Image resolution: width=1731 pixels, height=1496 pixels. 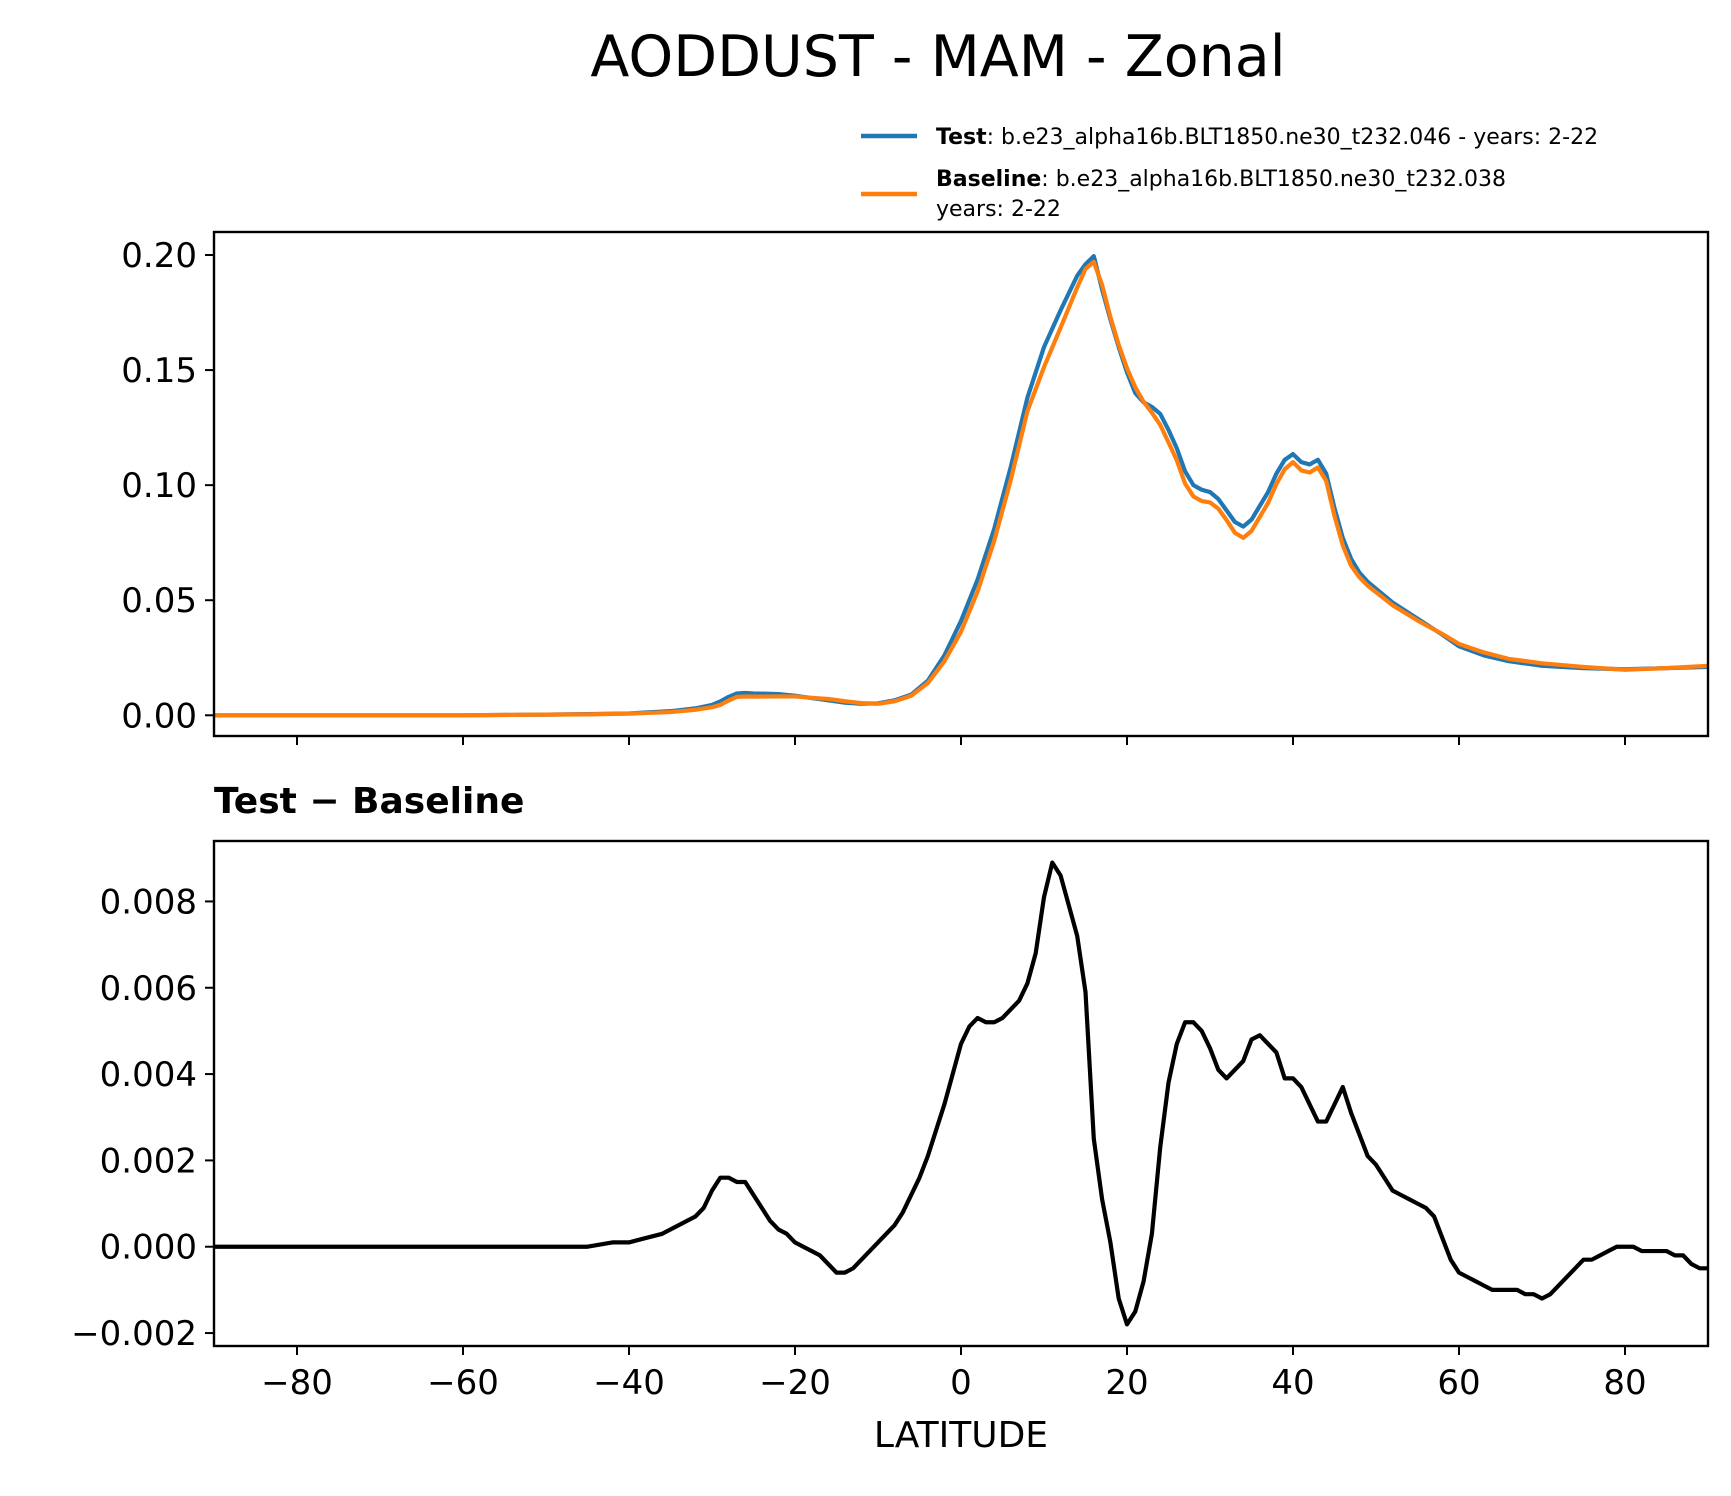 What do you see at coordinates (159, 256) in the screenshot?
I see `top-y-tick-label: 0.20` at bounding box center [159, 256].